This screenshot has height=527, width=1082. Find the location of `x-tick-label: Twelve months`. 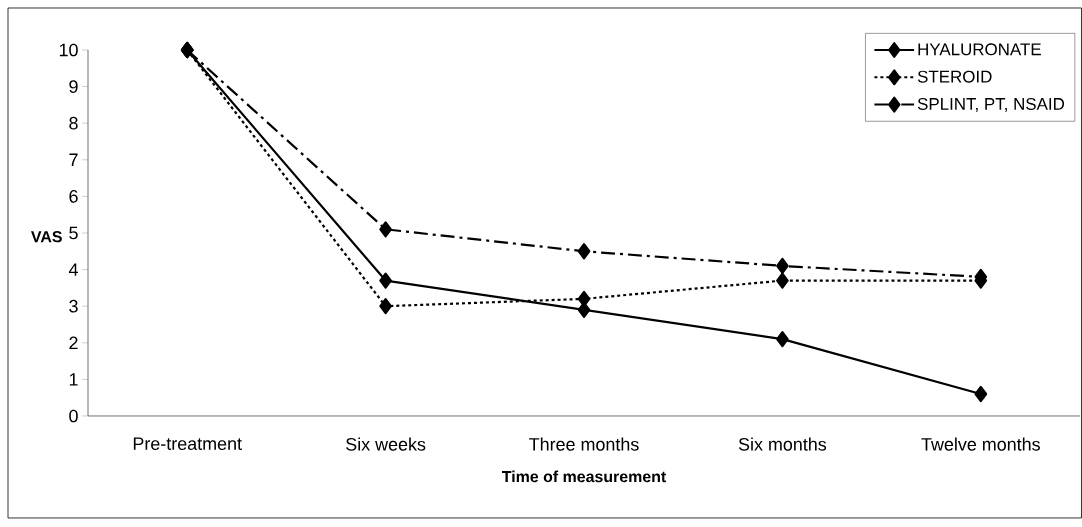

x-tick-label: Twelve months is located at coordinates (980, 444).